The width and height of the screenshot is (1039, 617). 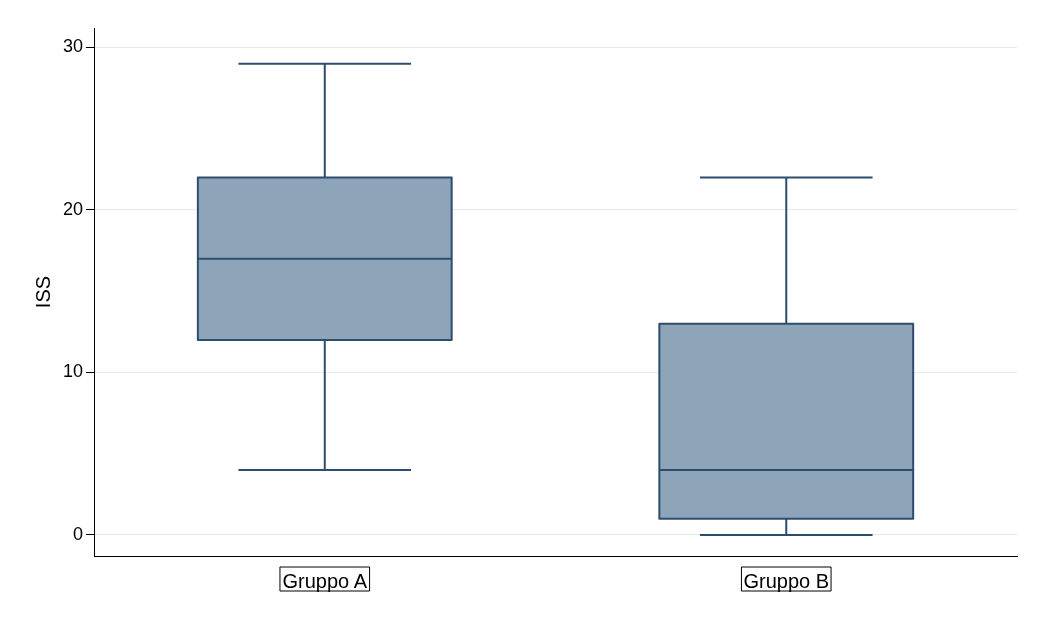 I want to click on y-tick-label: 10, so click(x=73, y=371).